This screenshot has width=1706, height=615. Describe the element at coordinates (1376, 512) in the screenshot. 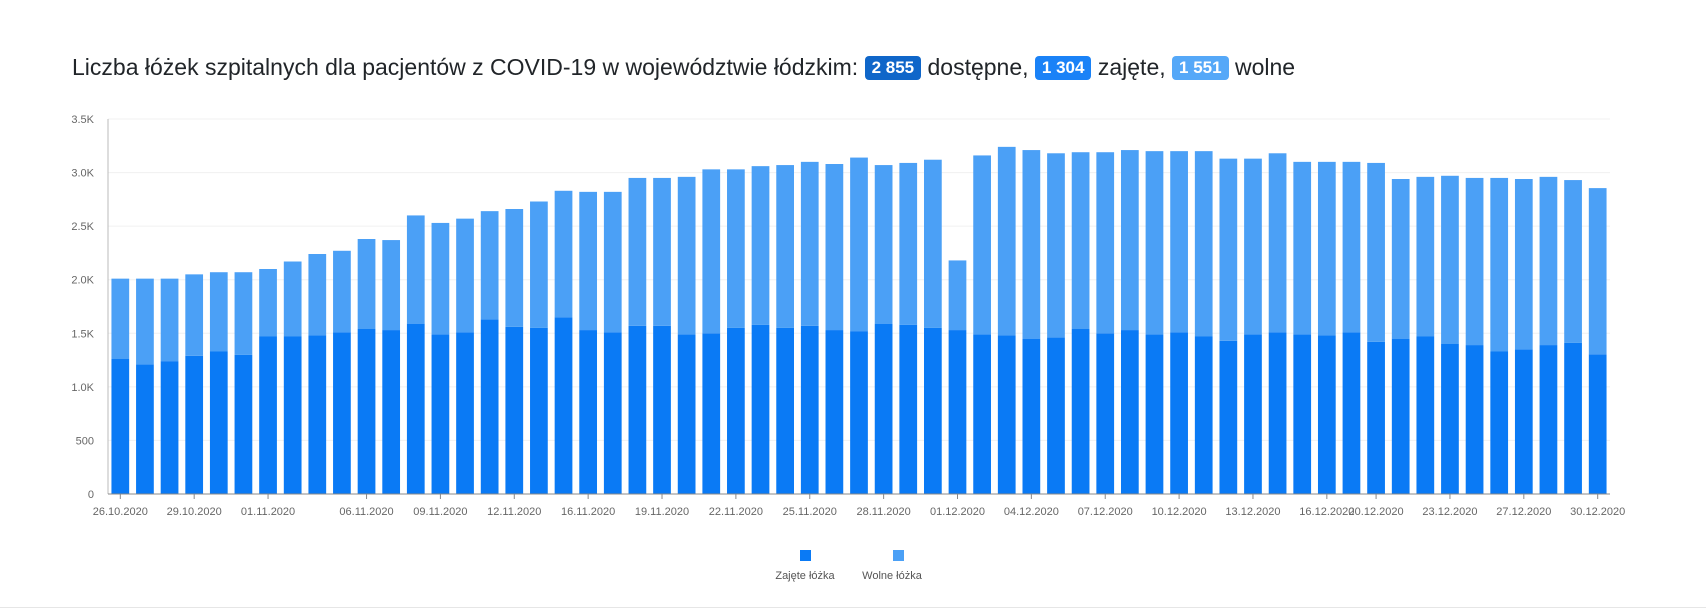

I see `x-tick-label: 20.12.2020` at that location.